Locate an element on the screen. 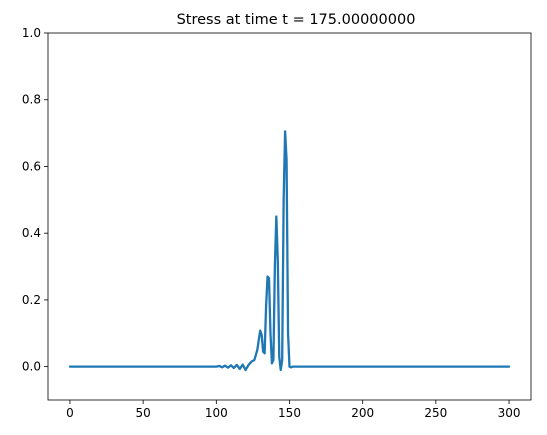 Image resolution: width=547 pixels, height=435 pixels. x-tick-label: 250 is located at coordinates (435, 413).